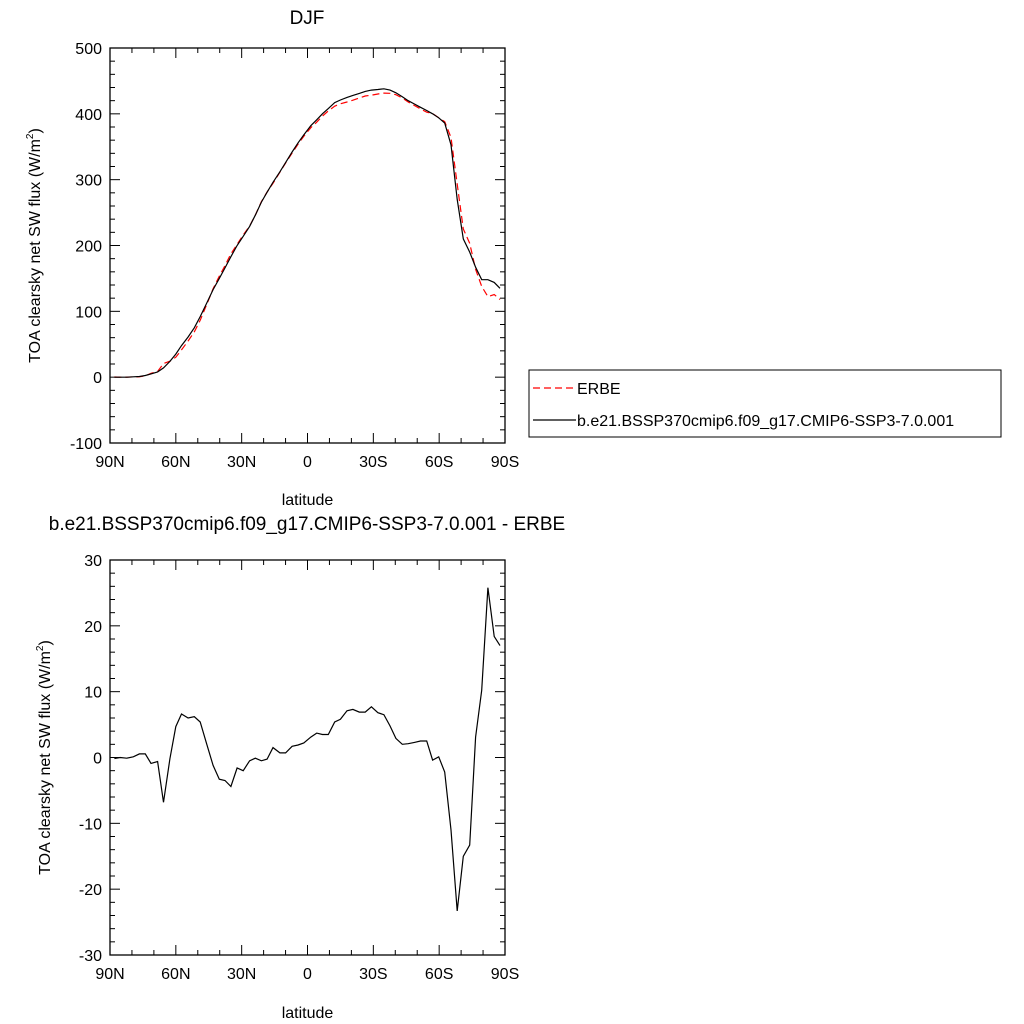 This screenshot has height=1024, width=1024. I want to click on series-line-erbe, so click(307, 235).